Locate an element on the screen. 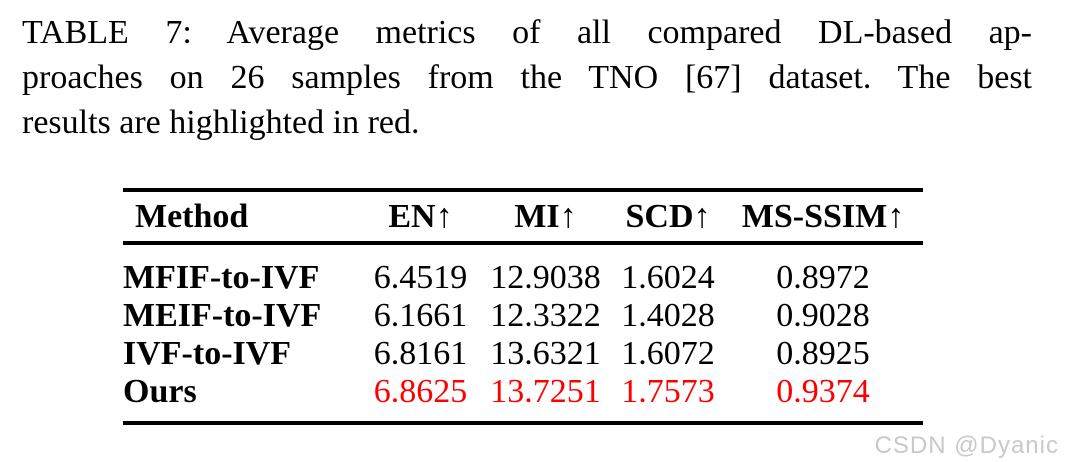  metric-en: 6.1661 is located at coordinates (420, 315).